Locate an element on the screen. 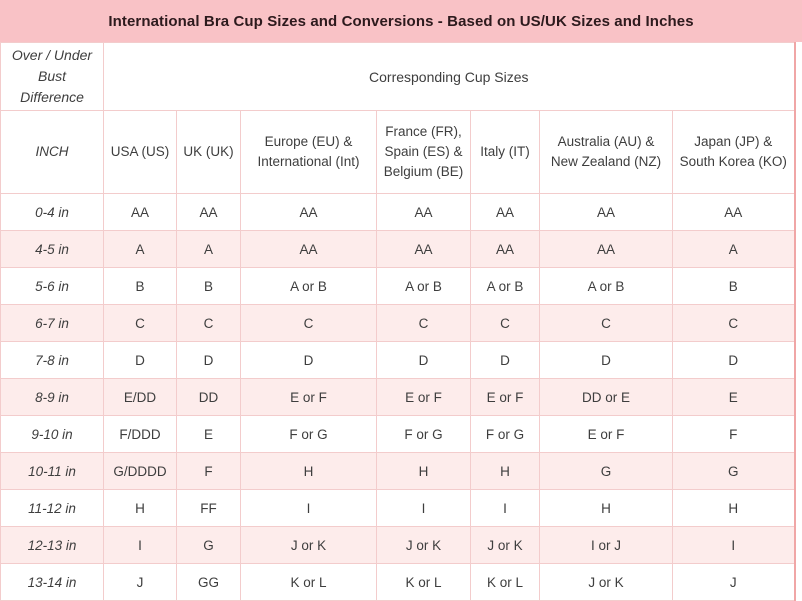 Image resolution: width=802 pixels, height=601 pixels. inch-cell: 9-10 in is located at coordinates (52, 434).